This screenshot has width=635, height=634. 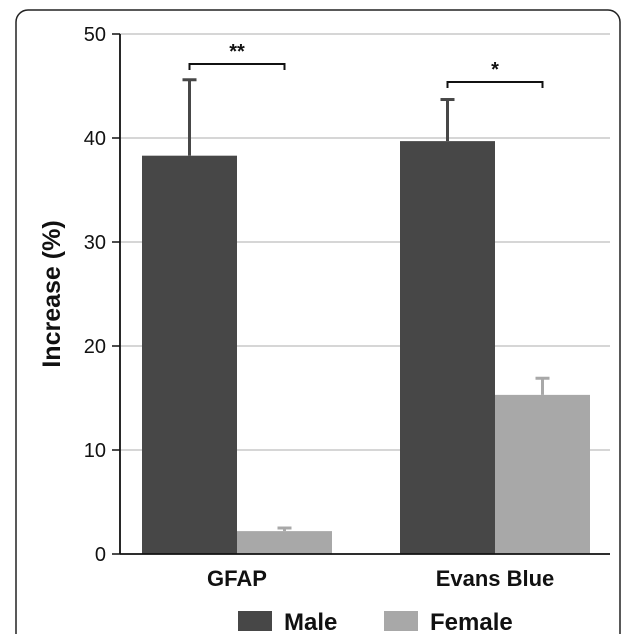 What do you see at coordinates (95, 139) in the screenshot?
I see `y-tick-label: 40` at bounding box center [95, 139].